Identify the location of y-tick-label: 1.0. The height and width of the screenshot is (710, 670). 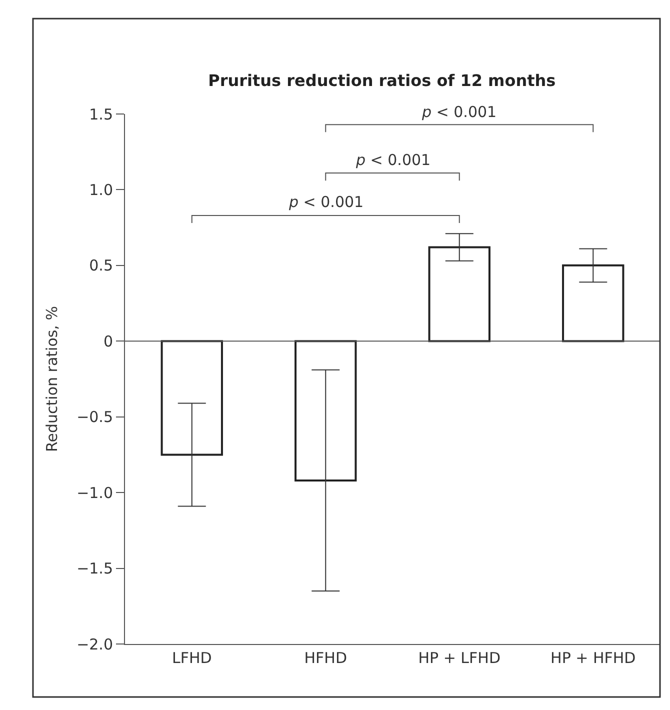
(101, 189).